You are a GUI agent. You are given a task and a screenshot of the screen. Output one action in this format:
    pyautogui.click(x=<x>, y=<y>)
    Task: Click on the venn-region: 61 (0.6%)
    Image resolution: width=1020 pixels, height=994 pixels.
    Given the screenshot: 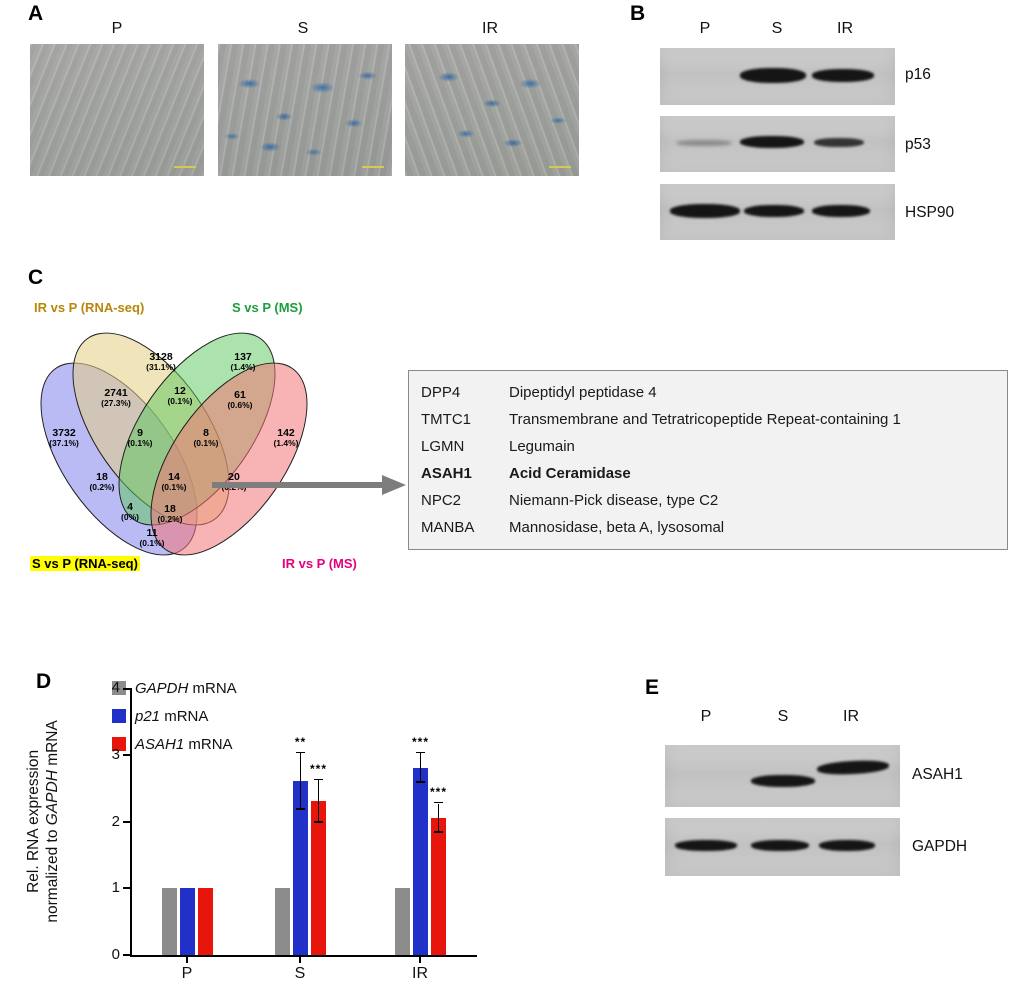 What is the action you would take?
    pyautogui.click(x=239, y=400)
    